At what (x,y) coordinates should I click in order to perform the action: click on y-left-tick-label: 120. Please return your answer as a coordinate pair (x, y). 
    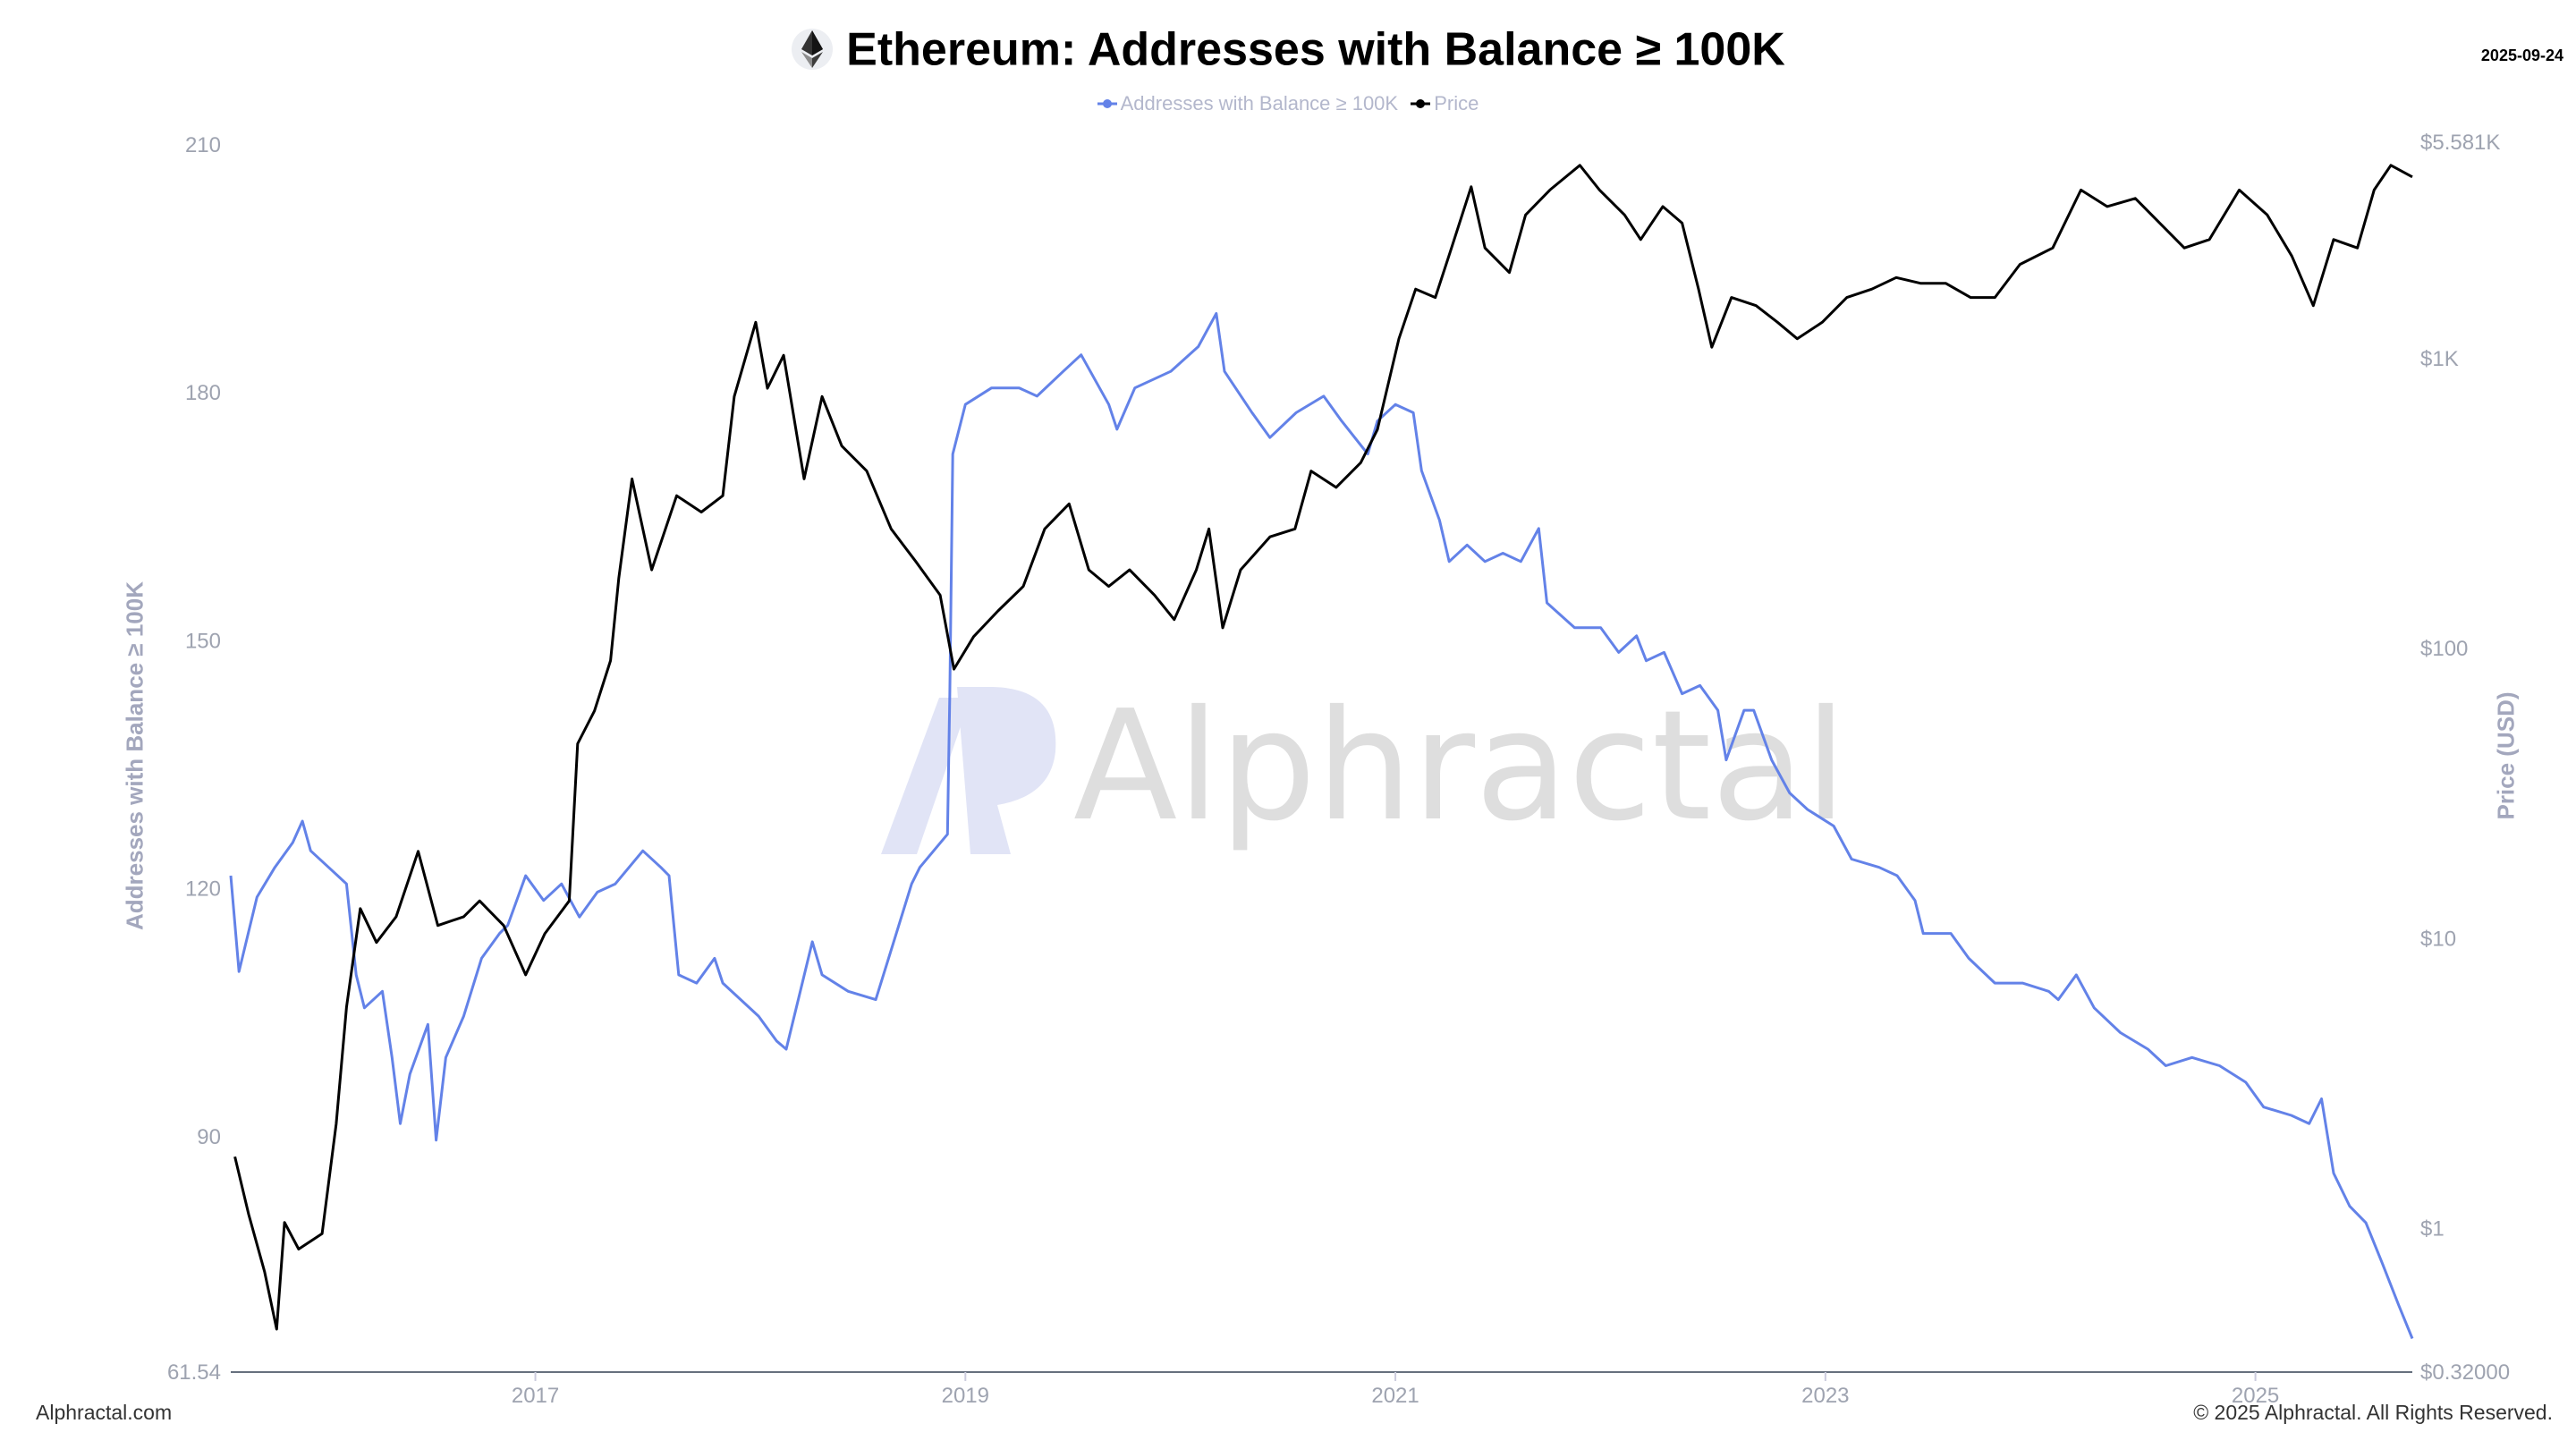
    Looking at the image, I should click on (203, 889).